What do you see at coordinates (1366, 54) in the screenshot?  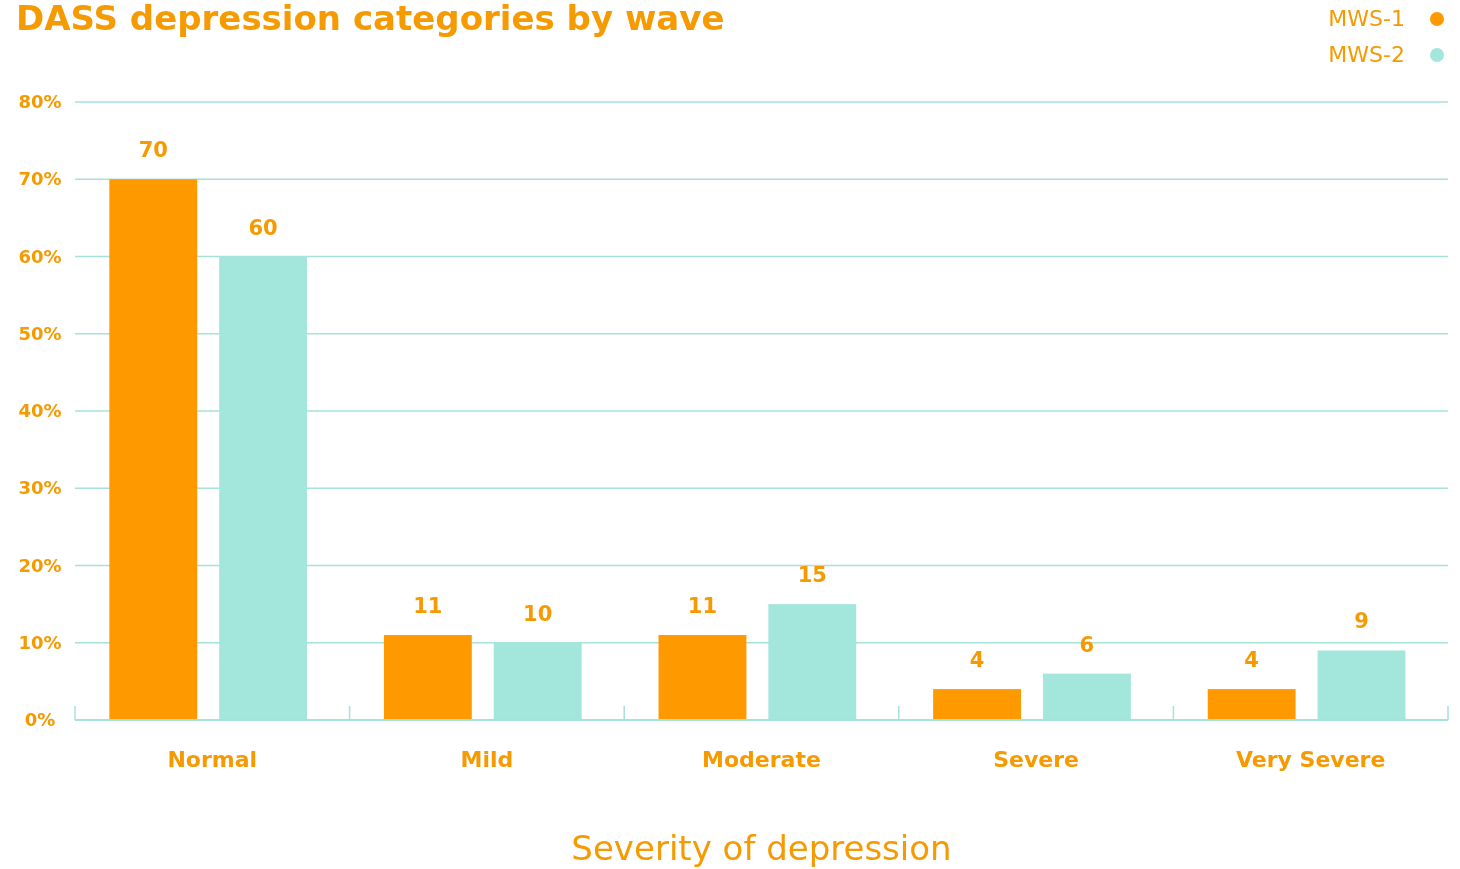 I see `legend-label: MWS-2` at bounding box center [1366, 54].